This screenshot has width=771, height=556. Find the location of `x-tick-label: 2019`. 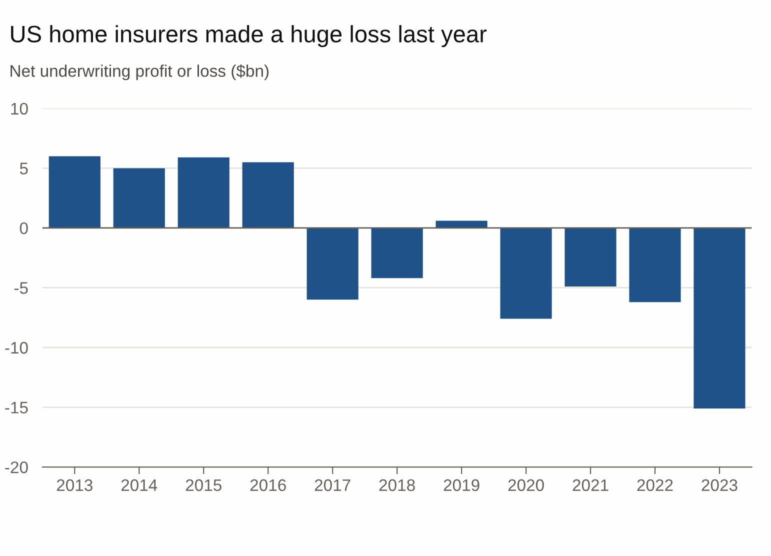

x-tick-label: 2019 is located at coordinates (462, 485).